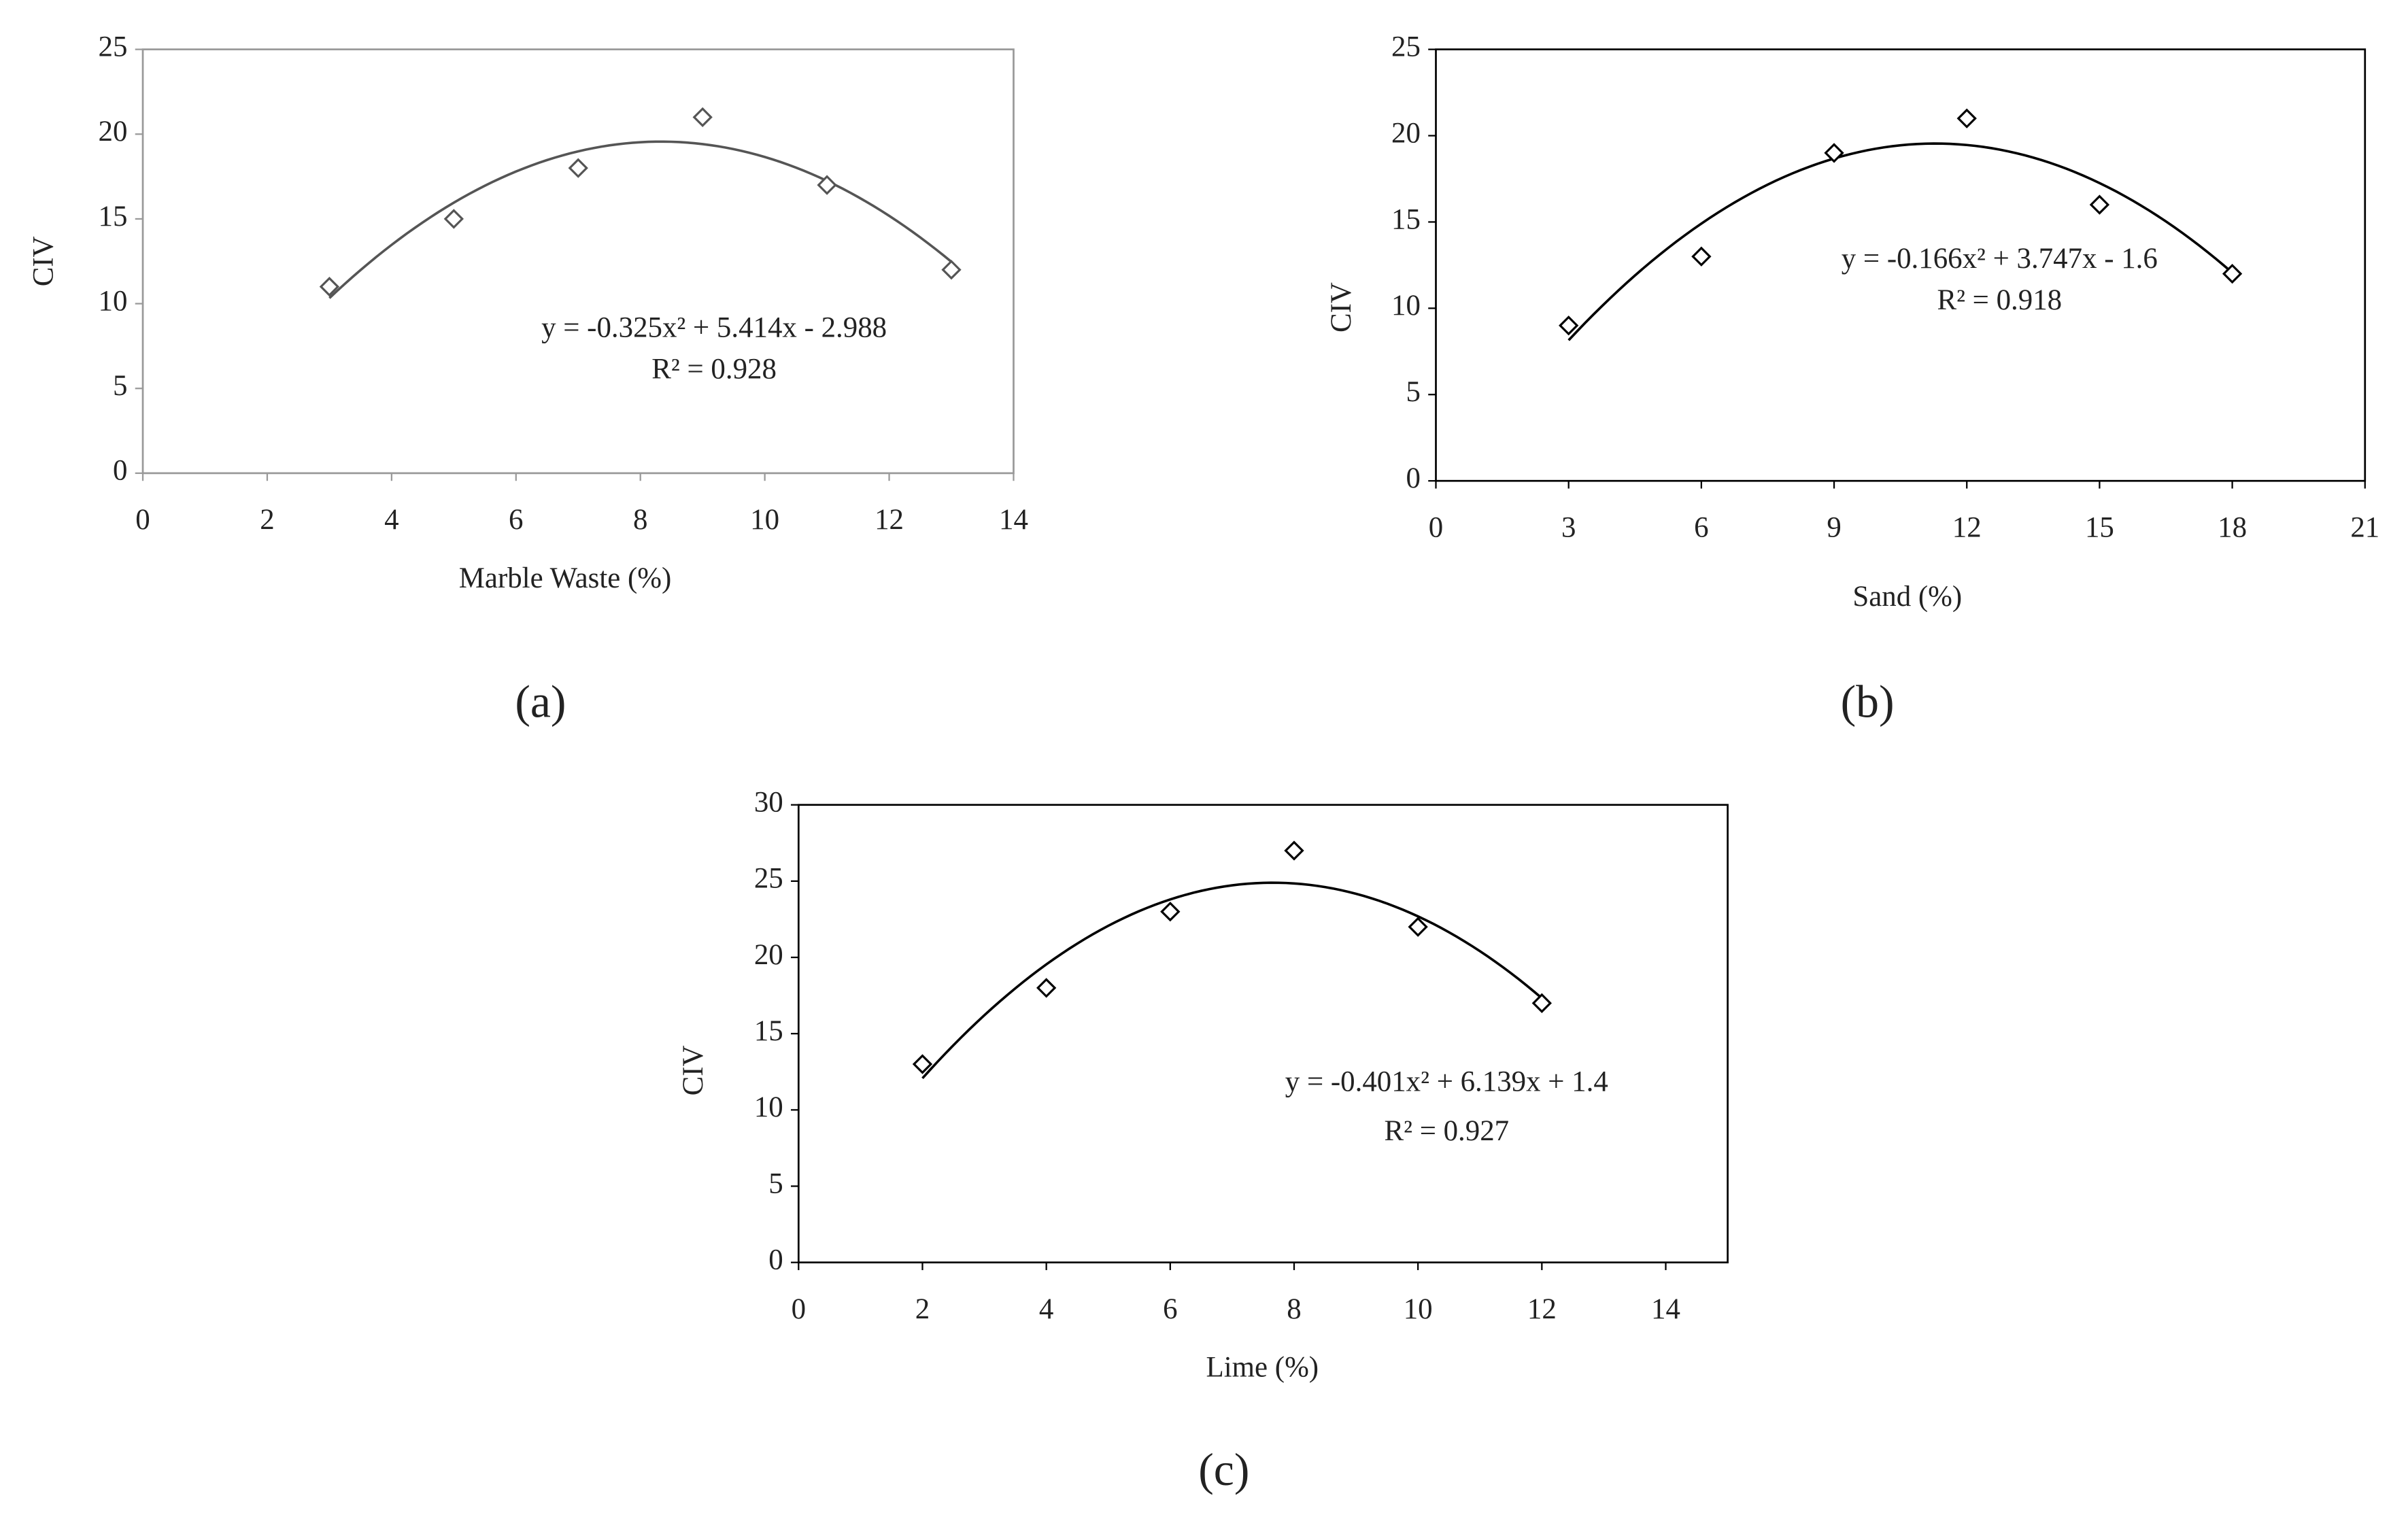 This screenshot has height=1536, width=2408. What do you see at coordinates (769, 803) in the screenshot?
I see `y-tick-label: 30` at bounding box center [769, 803].